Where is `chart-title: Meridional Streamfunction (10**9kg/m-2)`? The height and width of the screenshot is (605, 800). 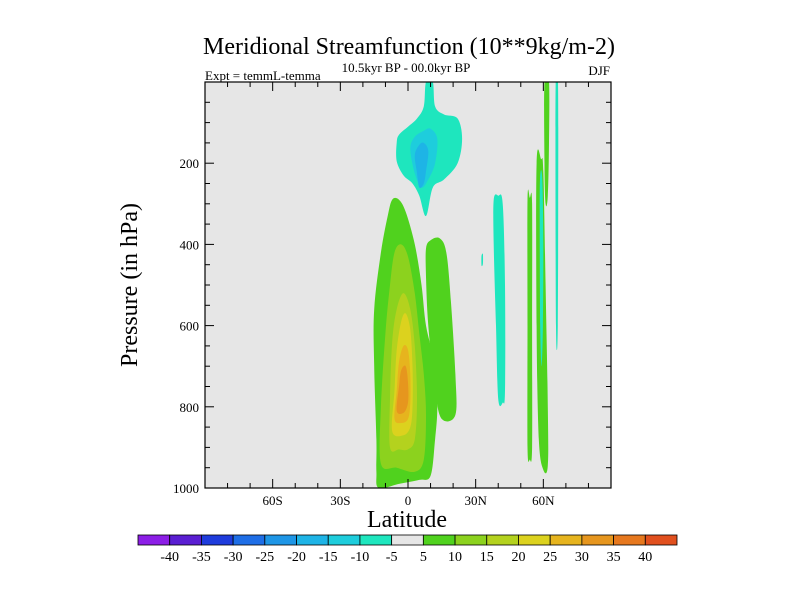
chart-title: Meridional Streamfunction (10**9kg/m-2) is located at coordinates (409, 47).